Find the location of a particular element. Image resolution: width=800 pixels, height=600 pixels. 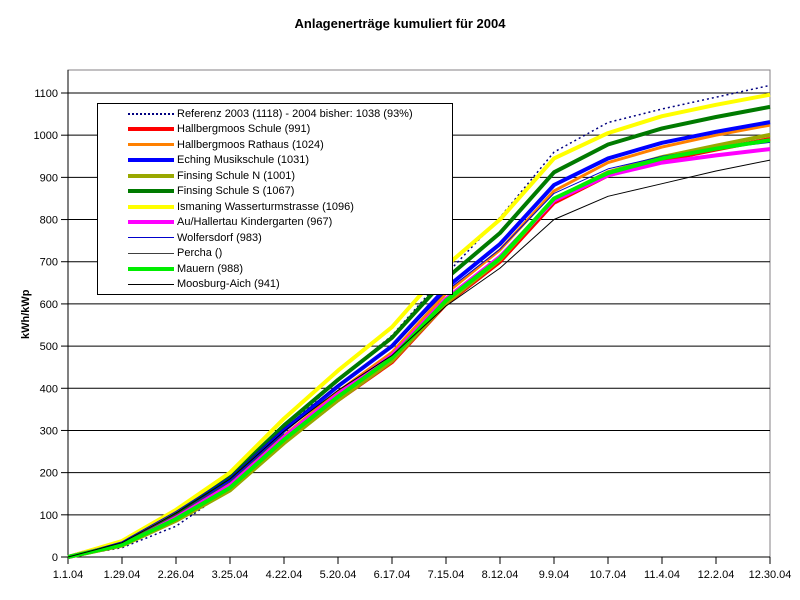

legend-item: Wolfersdorf (983) is located at coordinates (275, 237).